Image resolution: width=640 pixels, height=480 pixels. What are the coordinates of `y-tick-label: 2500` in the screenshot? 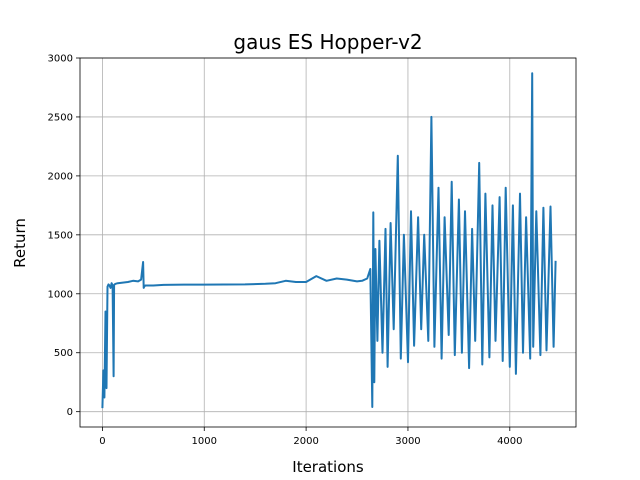 It's located at (60, 117).